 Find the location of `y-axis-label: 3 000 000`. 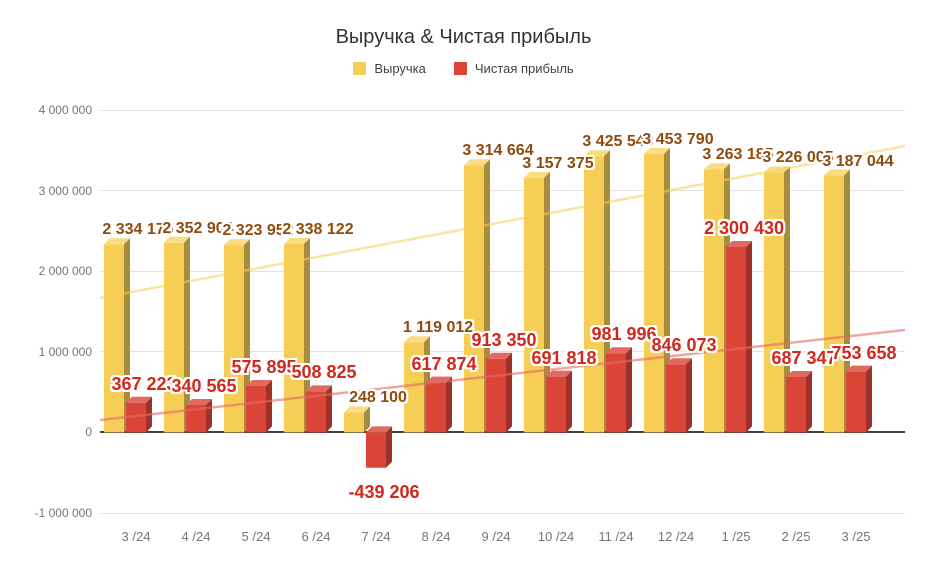

y-axis-label: 3 000 000 is located at coordinates (65, 190).